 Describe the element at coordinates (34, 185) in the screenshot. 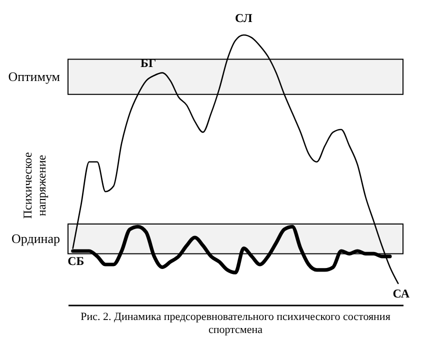

I see `y-axis-title: Психическое напряжение` at that location.